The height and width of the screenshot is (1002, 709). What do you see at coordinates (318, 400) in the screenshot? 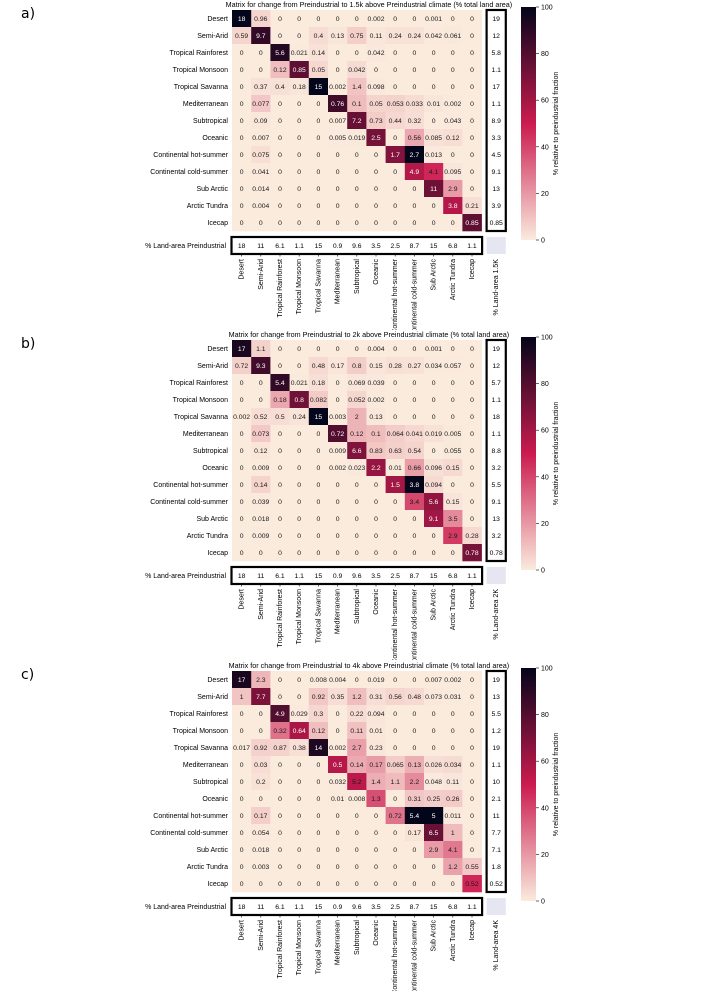
I see `cell-value-label: 0.082` at bounding box center [318, 400].